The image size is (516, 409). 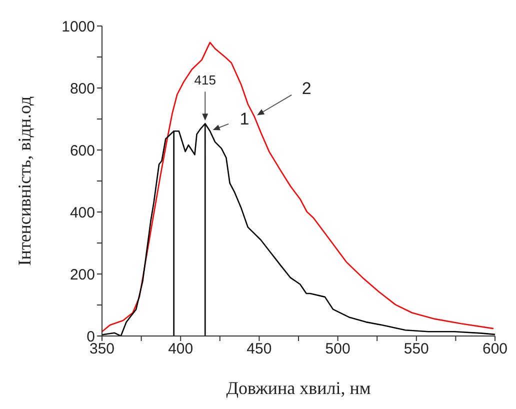 I want to click on x-tick-label: 450, so click(x=259, y=349).